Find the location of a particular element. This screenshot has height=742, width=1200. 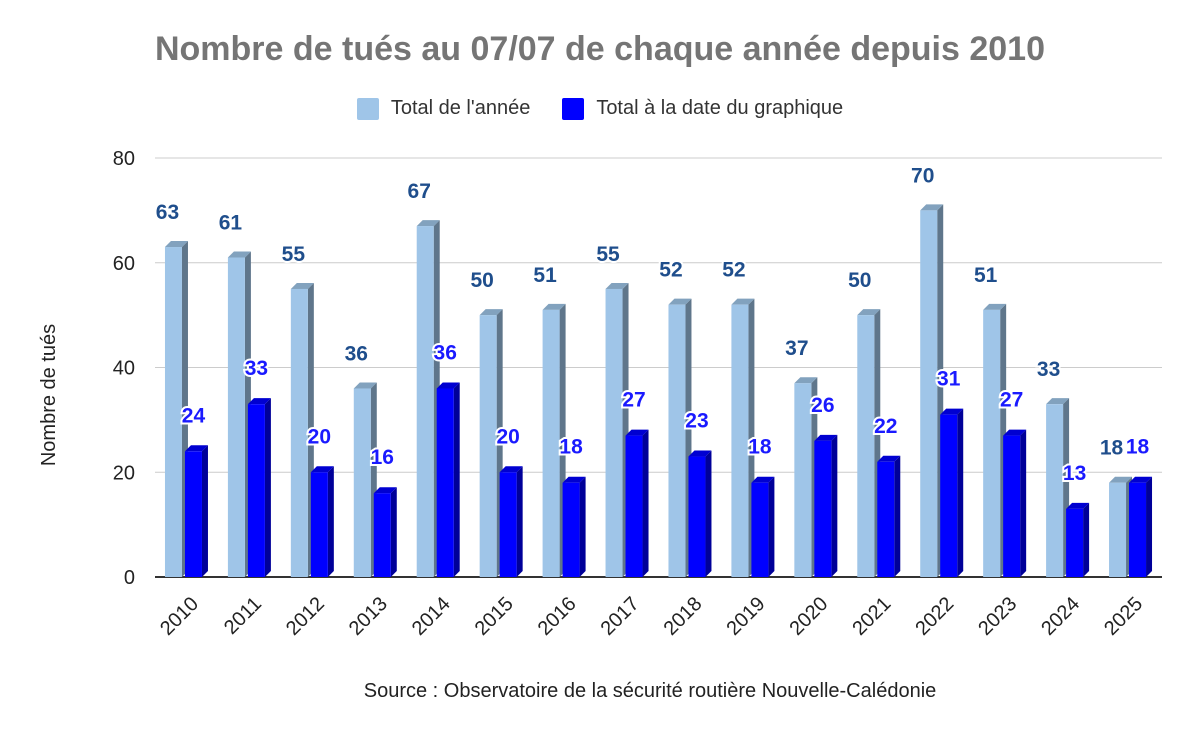

x-tick-label: 2011 is located at coordinates (243, 616).